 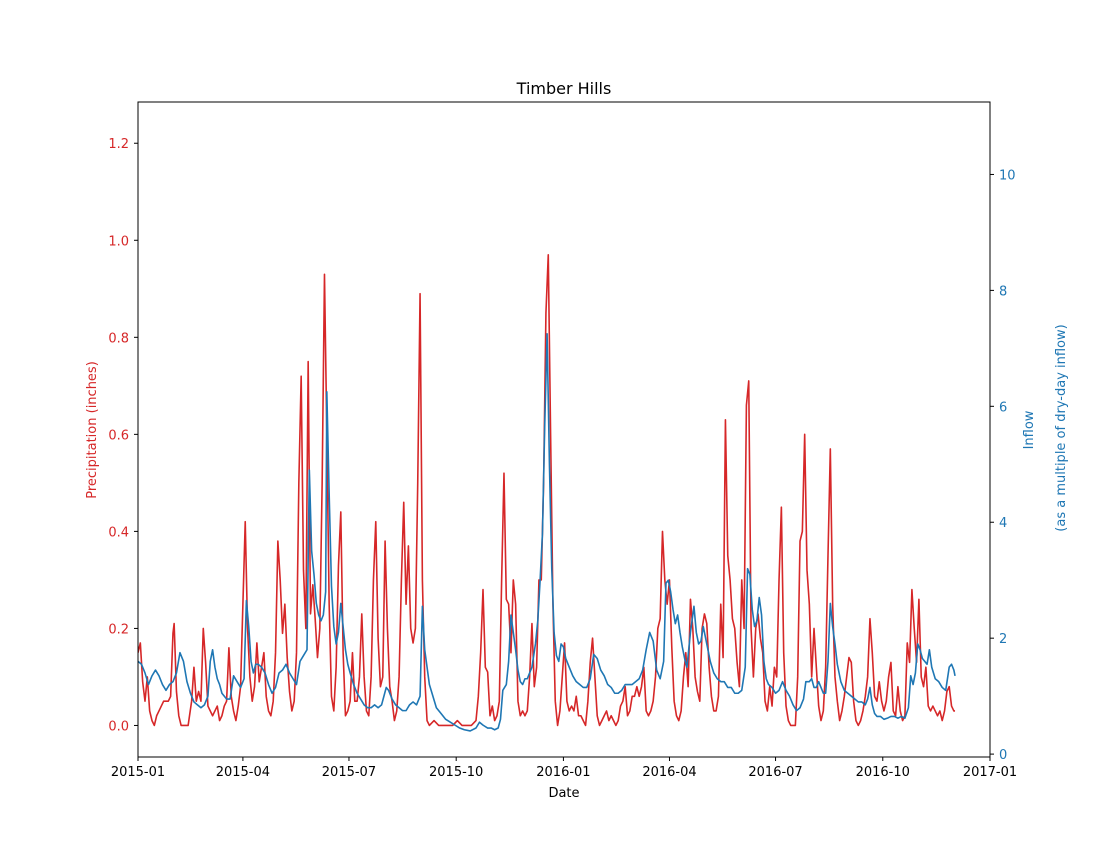 I want to click on right-tick-label: 4, so click(x=1003, y=523).